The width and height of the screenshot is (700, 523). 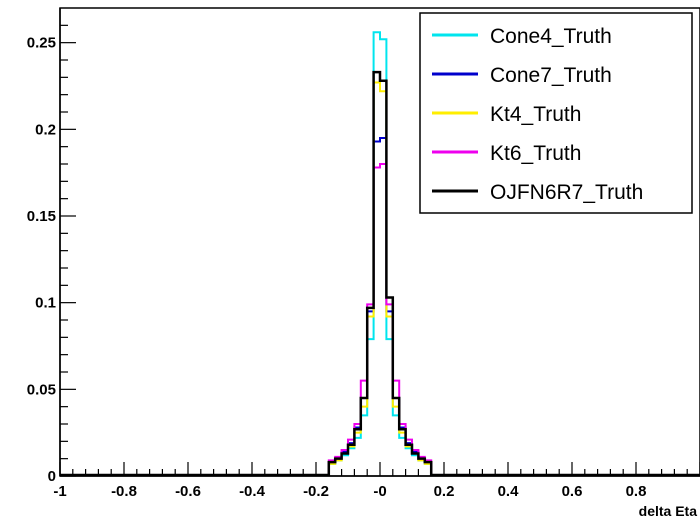 What do you see at coordinates (444, 491) in the screenshot?
I see `x-tick-label: 0.2` at bounding box center [444, 491].